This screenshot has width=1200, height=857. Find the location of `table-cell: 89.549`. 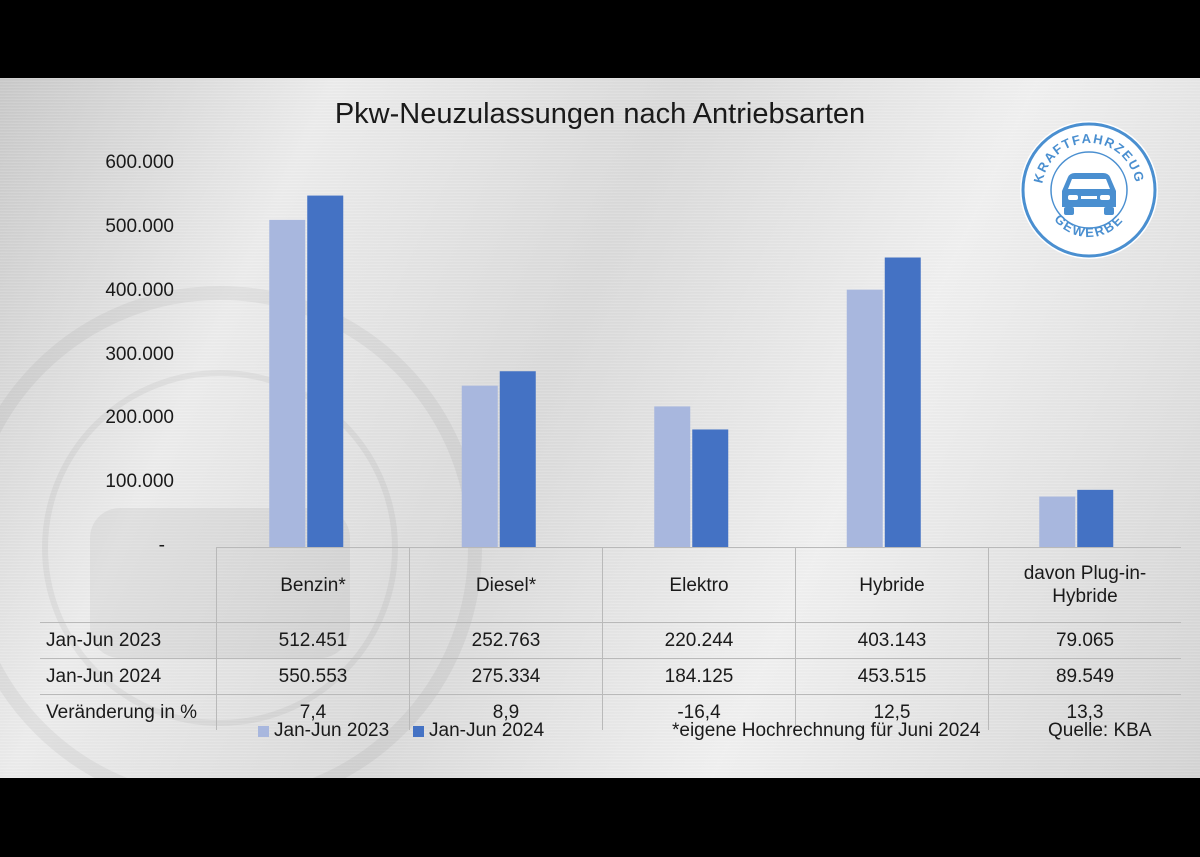

table-cell: 89.549 is located at coordinates (1084, 676).